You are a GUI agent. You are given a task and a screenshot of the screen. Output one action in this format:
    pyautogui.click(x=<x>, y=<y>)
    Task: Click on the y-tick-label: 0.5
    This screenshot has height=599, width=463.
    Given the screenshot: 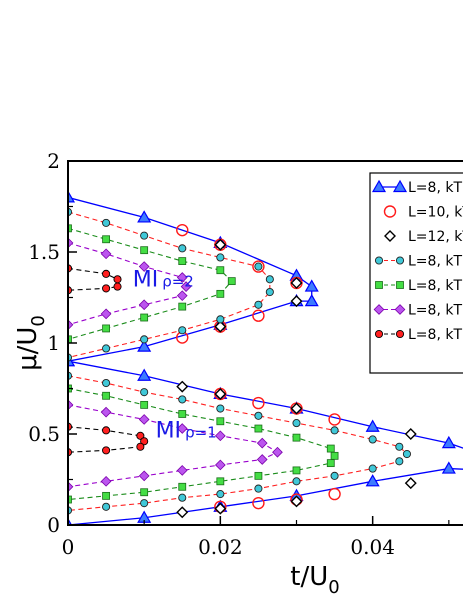 What is the action you would take?
    pyautogui.click(x=44, y=434)
    